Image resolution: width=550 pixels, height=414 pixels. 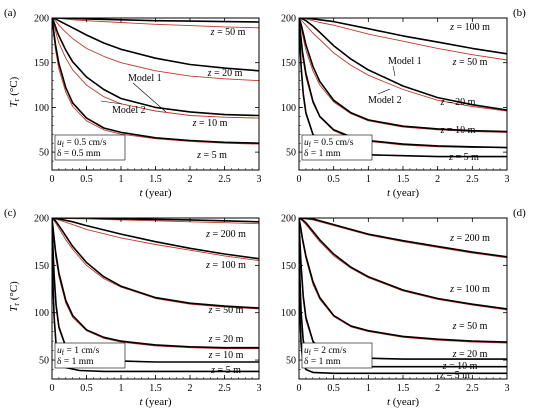 I want to click on parameter-text: uf = 1 cm/s, so click(x=78, y=351).